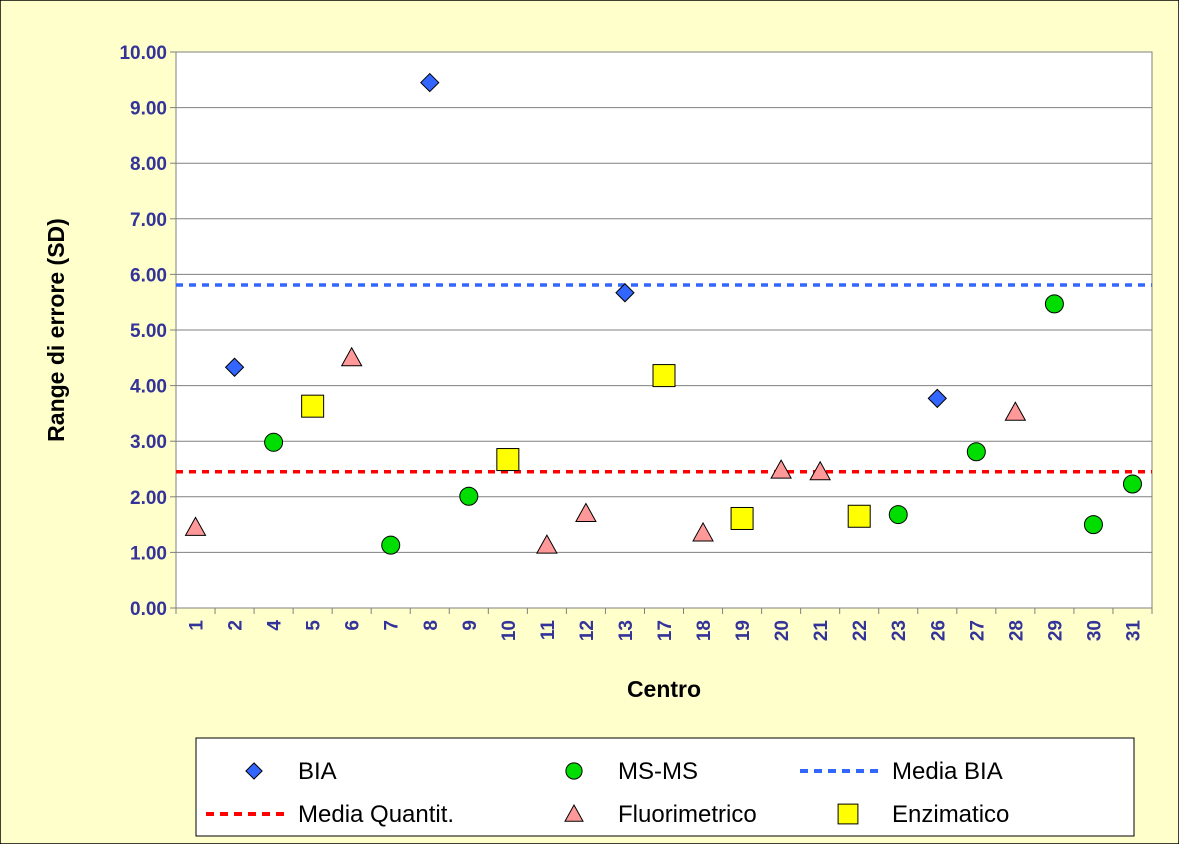  What do you see at coordinates (148, 275) in the screenshot?
I see `y-tick-label: 6.00` at bounding box center [148, 275].